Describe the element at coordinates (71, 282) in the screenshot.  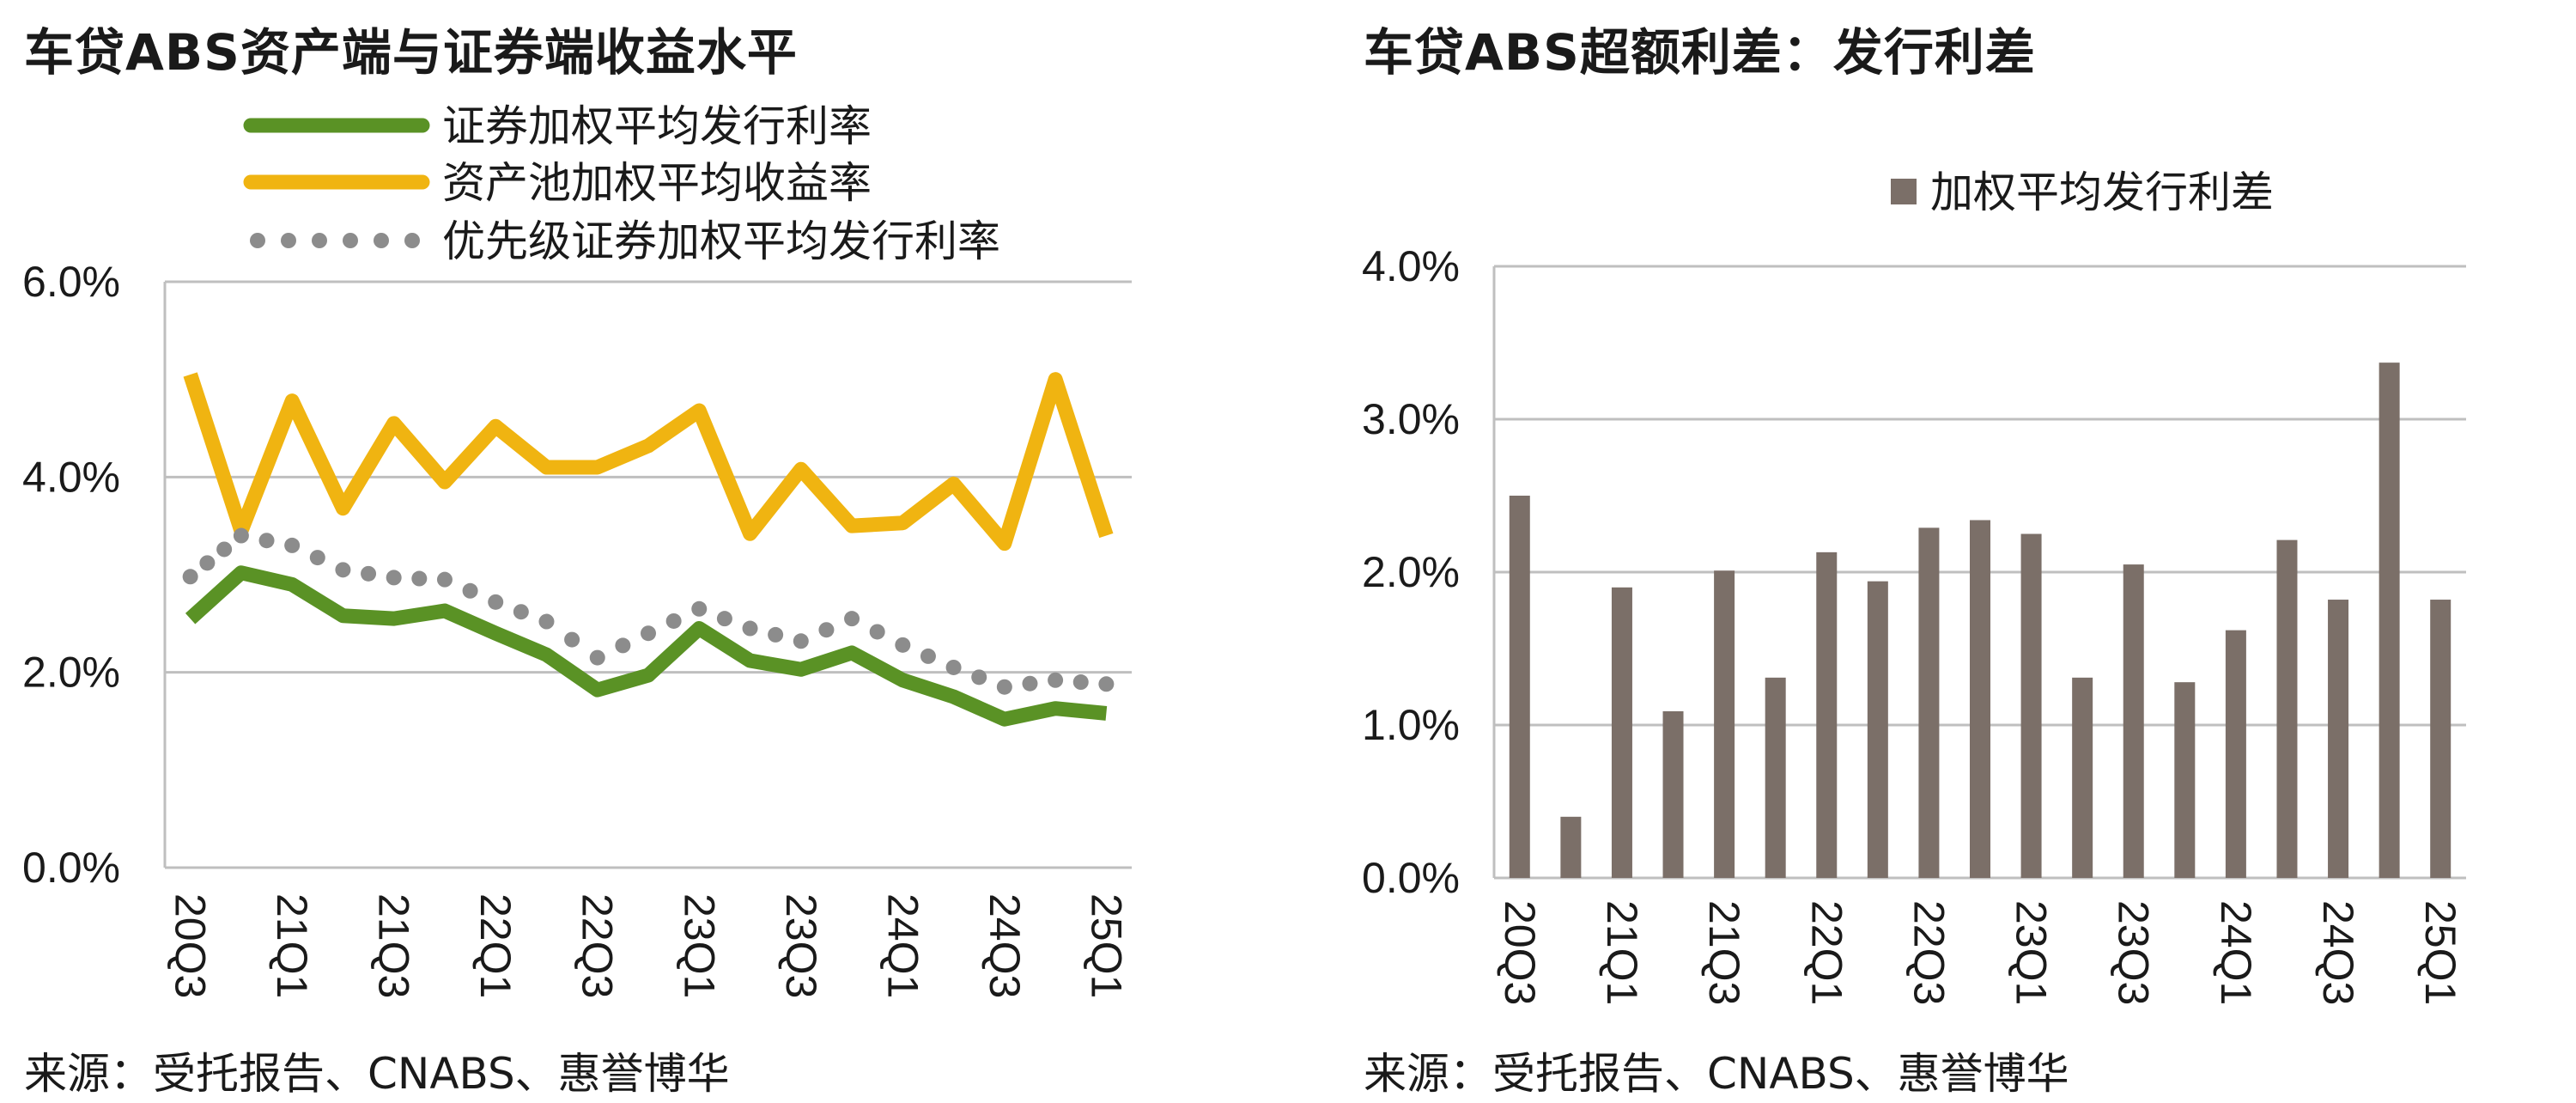
I see `y-tick-label: 6.0%` at that location.